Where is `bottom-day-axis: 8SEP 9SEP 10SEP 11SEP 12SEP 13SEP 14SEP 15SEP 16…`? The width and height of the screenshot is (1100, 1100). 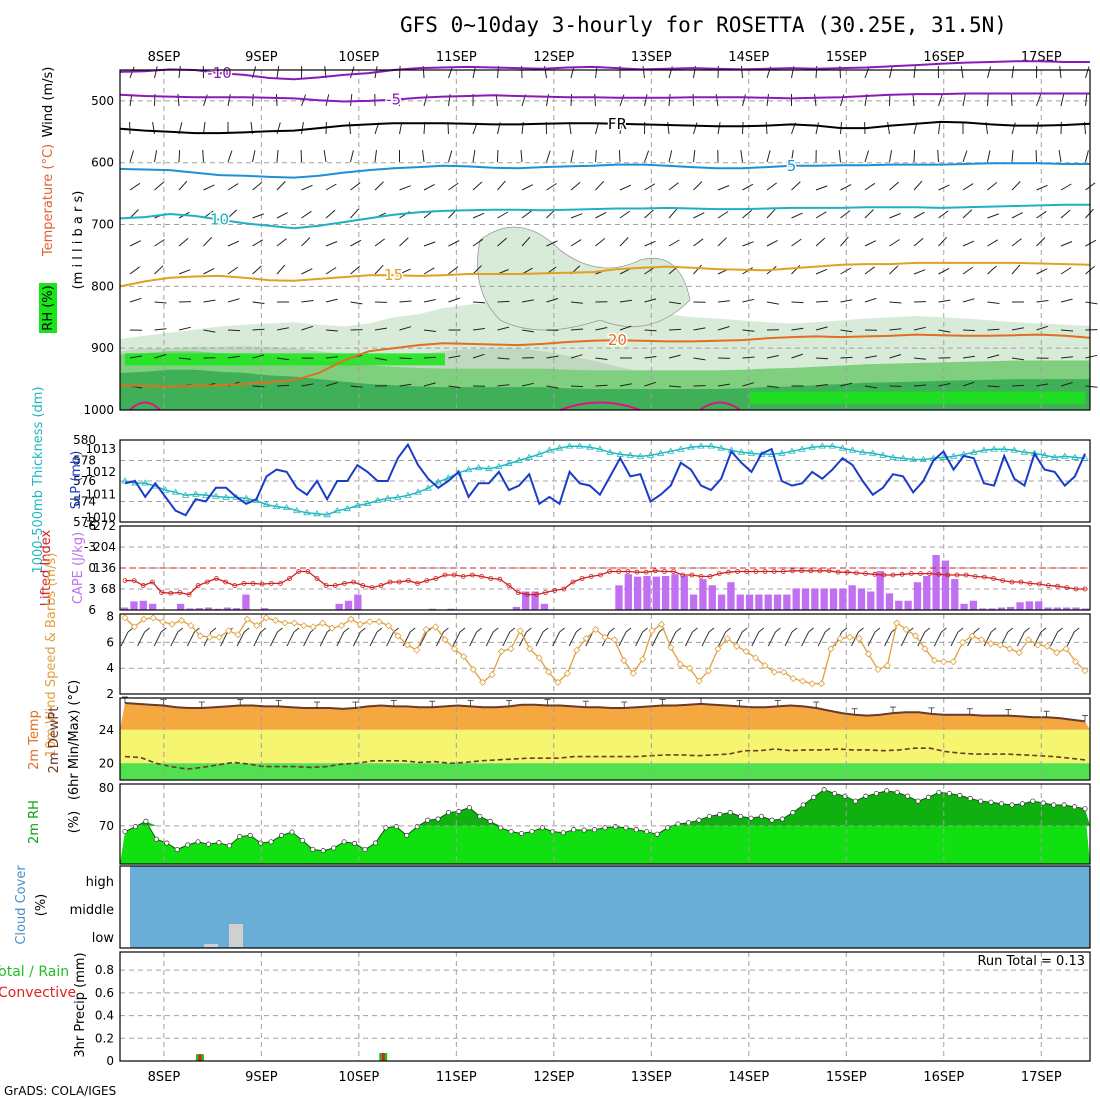
bottom-day-axis: 8SEP 9SEP 10SEP 11SEP 12SEP 13SEP 14SEP 15SEP 16… is located at coordinates (605, 1077).